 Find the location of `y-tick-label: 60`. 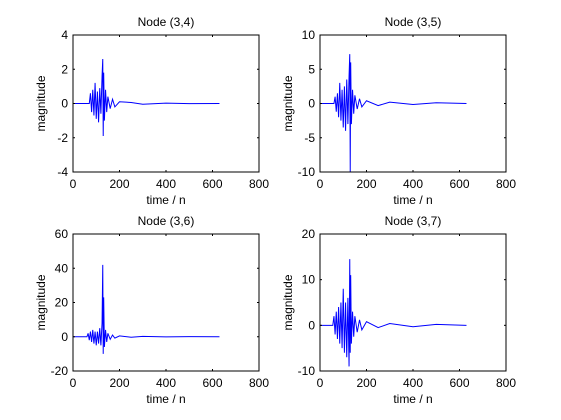

y-tick-label: 60 is located at coordinates (62, 234).